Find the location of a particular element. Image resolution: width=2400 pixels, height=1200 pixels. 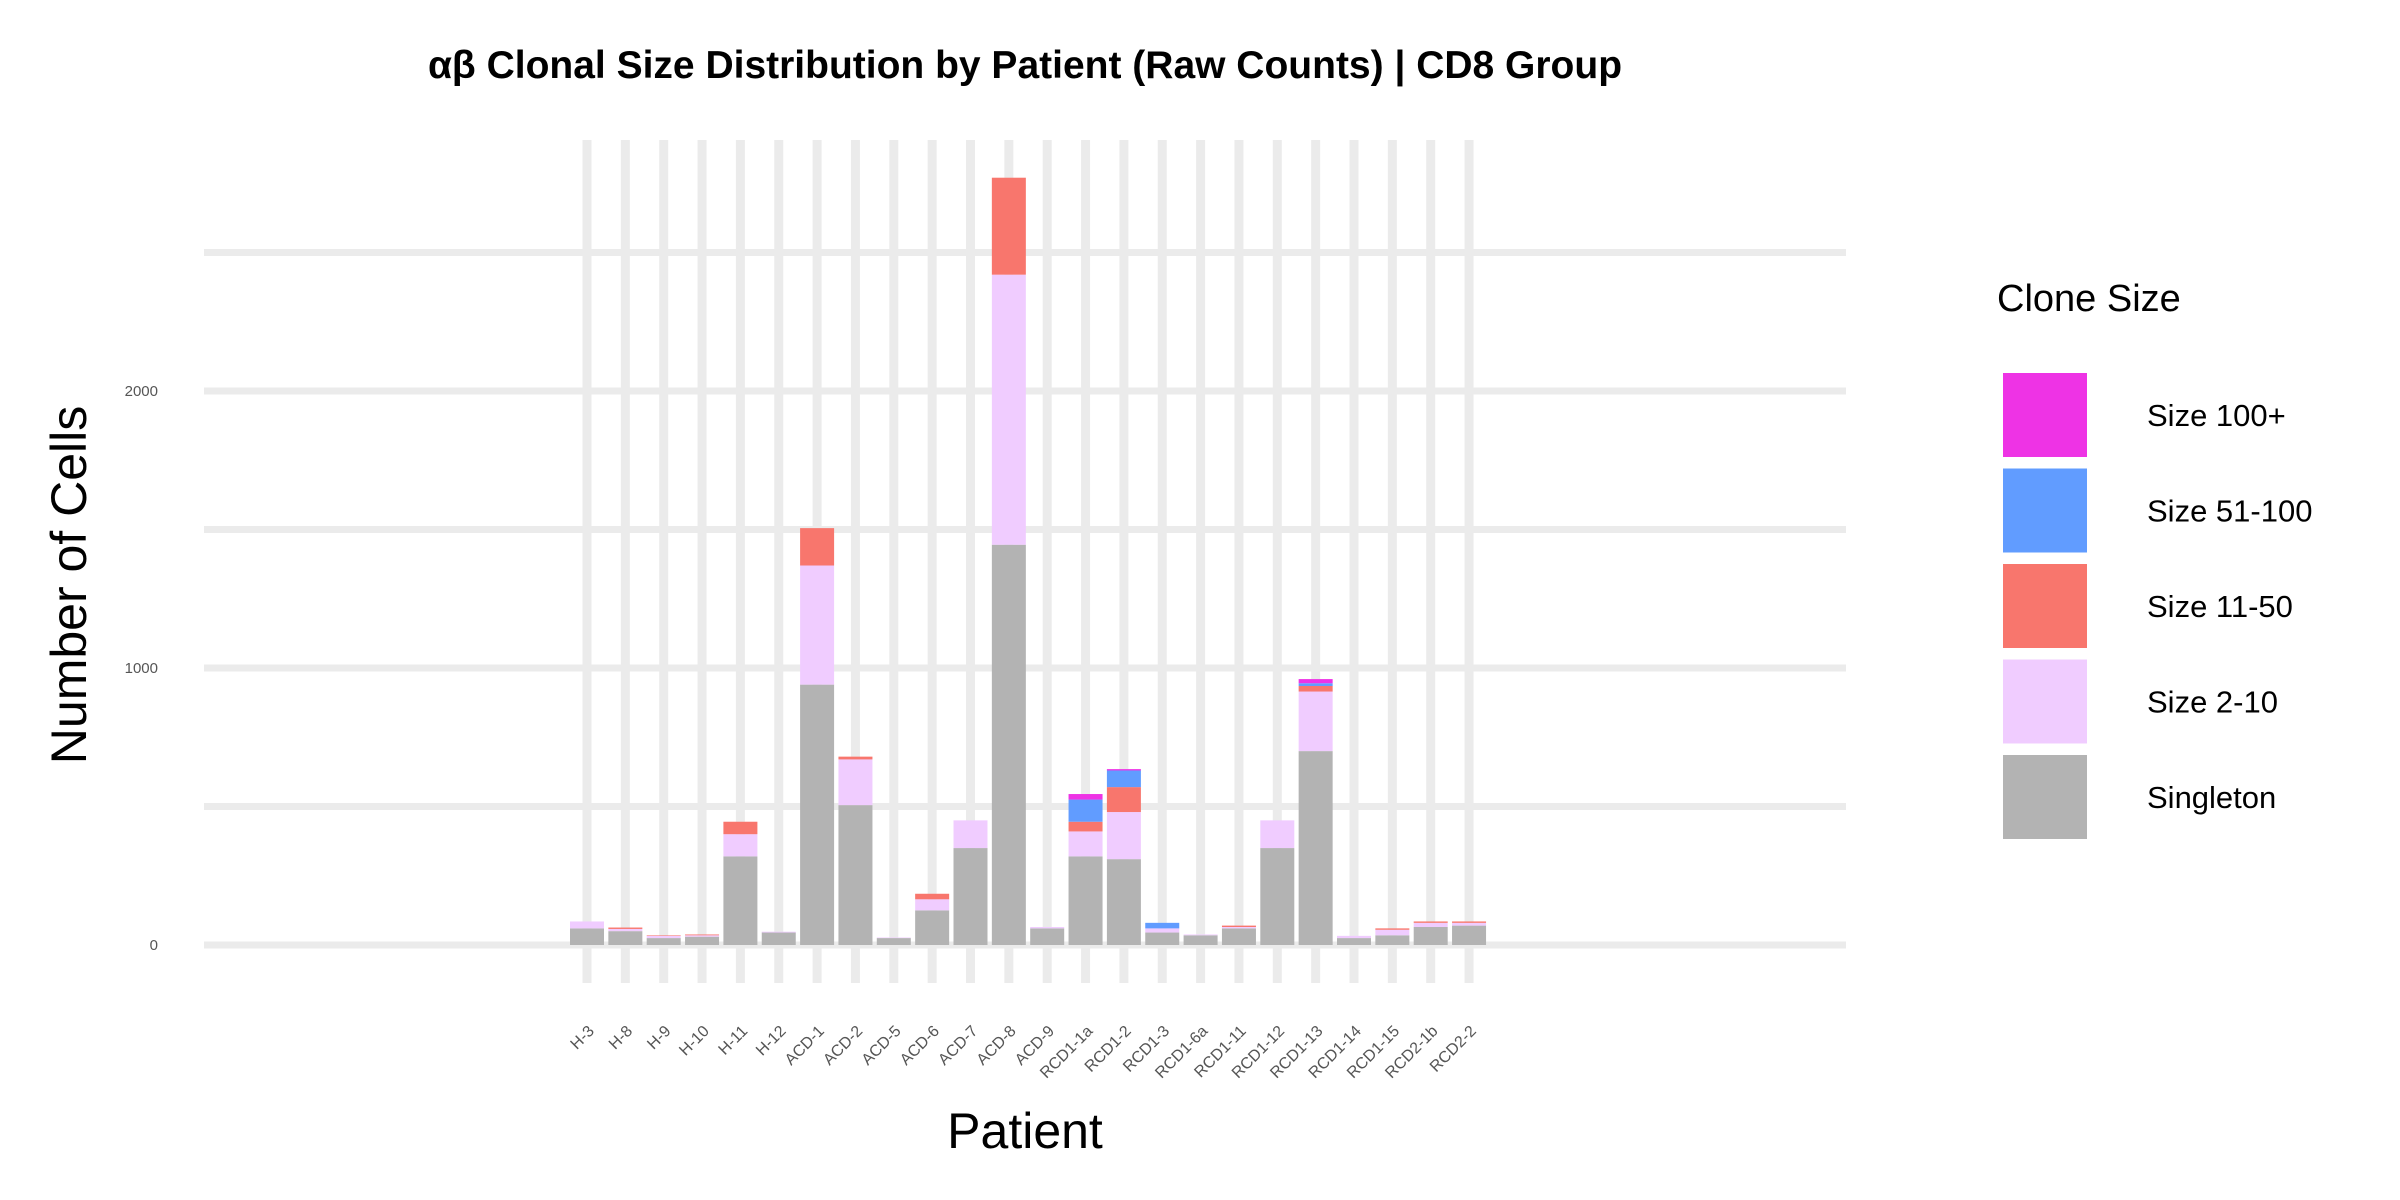

y-tick-label: 0 is located at coordinates (154, 945).